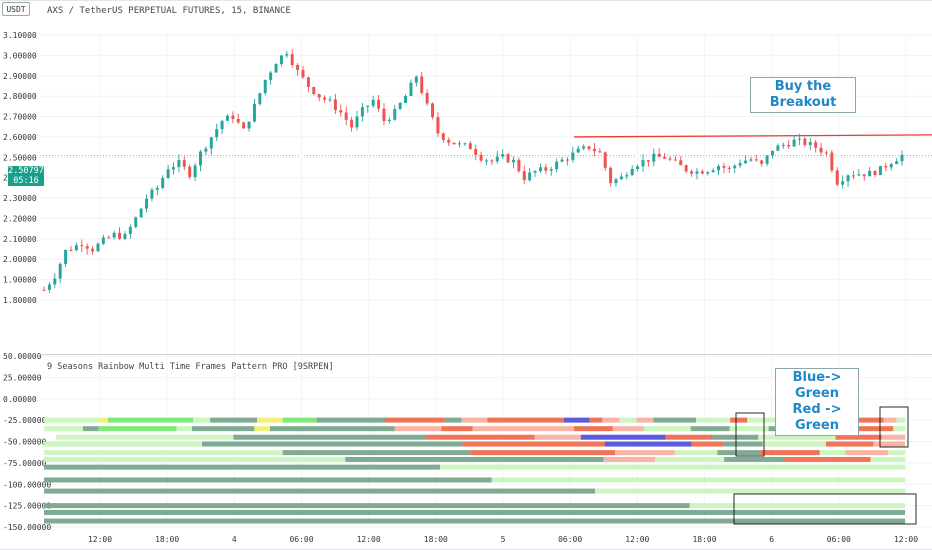 The height and width of the screenshot is (550, 932). What do you see at coordinates (570, 539) in the screenshot?
I see `time-tick-label: 06:00` at bounding box center [570, 539].